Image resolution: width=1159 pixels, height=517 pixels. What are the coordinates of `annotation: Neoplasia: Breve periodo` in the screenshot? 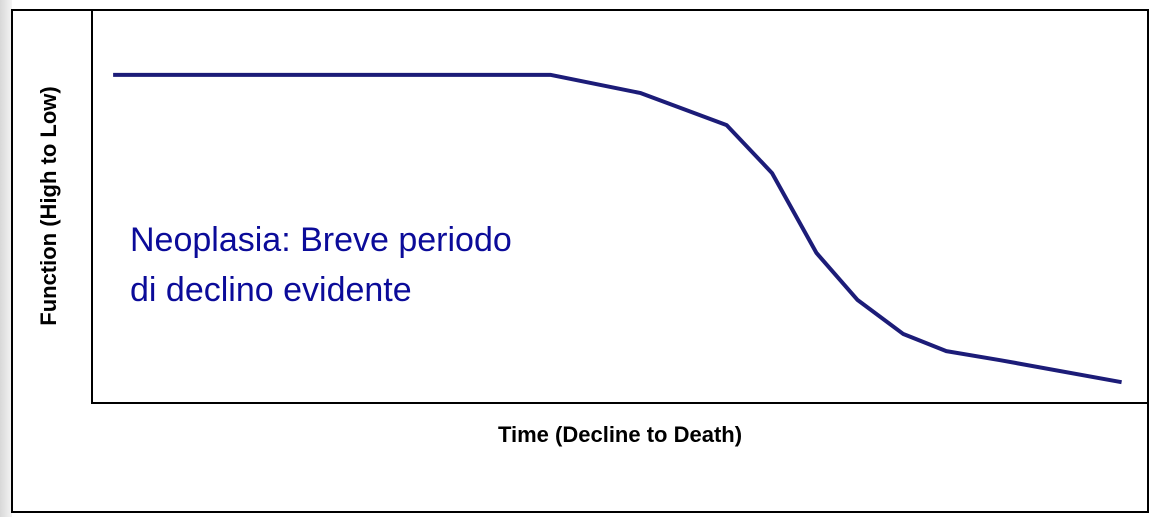 It's located at (321, 240).